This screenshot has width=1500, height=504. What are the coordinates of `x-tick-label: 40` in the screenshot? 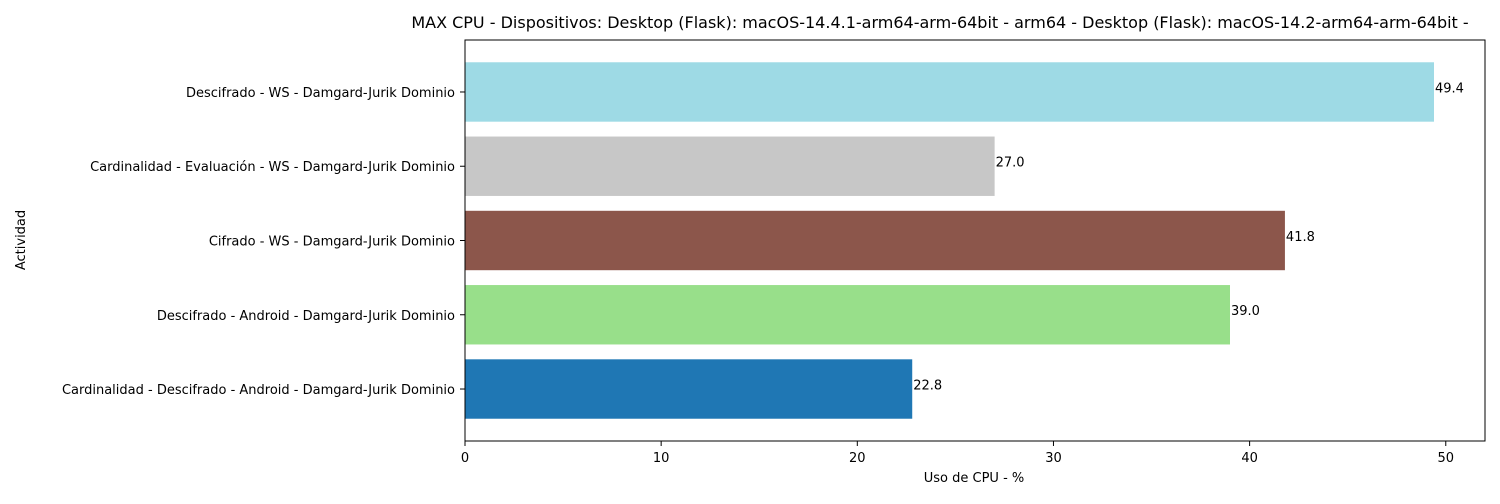 It's located at (1249, 458).